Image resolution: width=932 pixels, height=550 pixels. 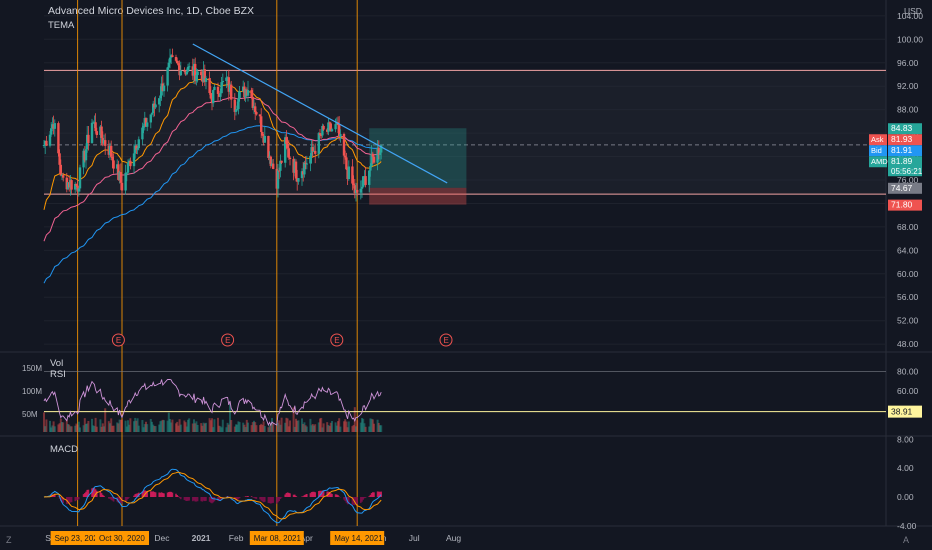 I want to click on price-tag-label-bg, so click(x=878, y=151).